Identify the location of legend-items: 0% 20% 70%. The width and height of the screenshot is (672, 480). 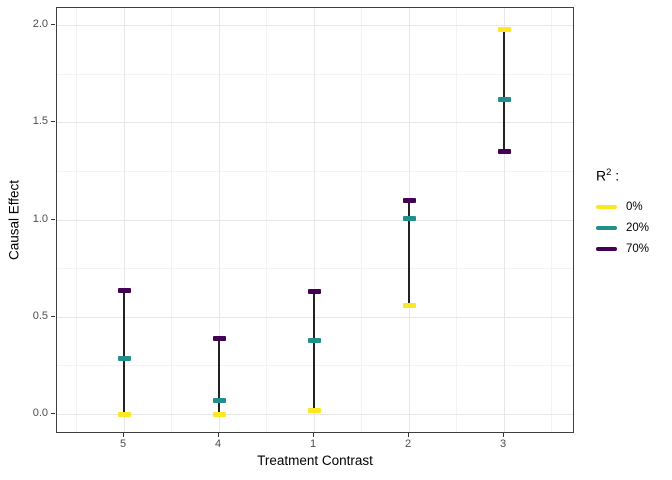
(622, 228).